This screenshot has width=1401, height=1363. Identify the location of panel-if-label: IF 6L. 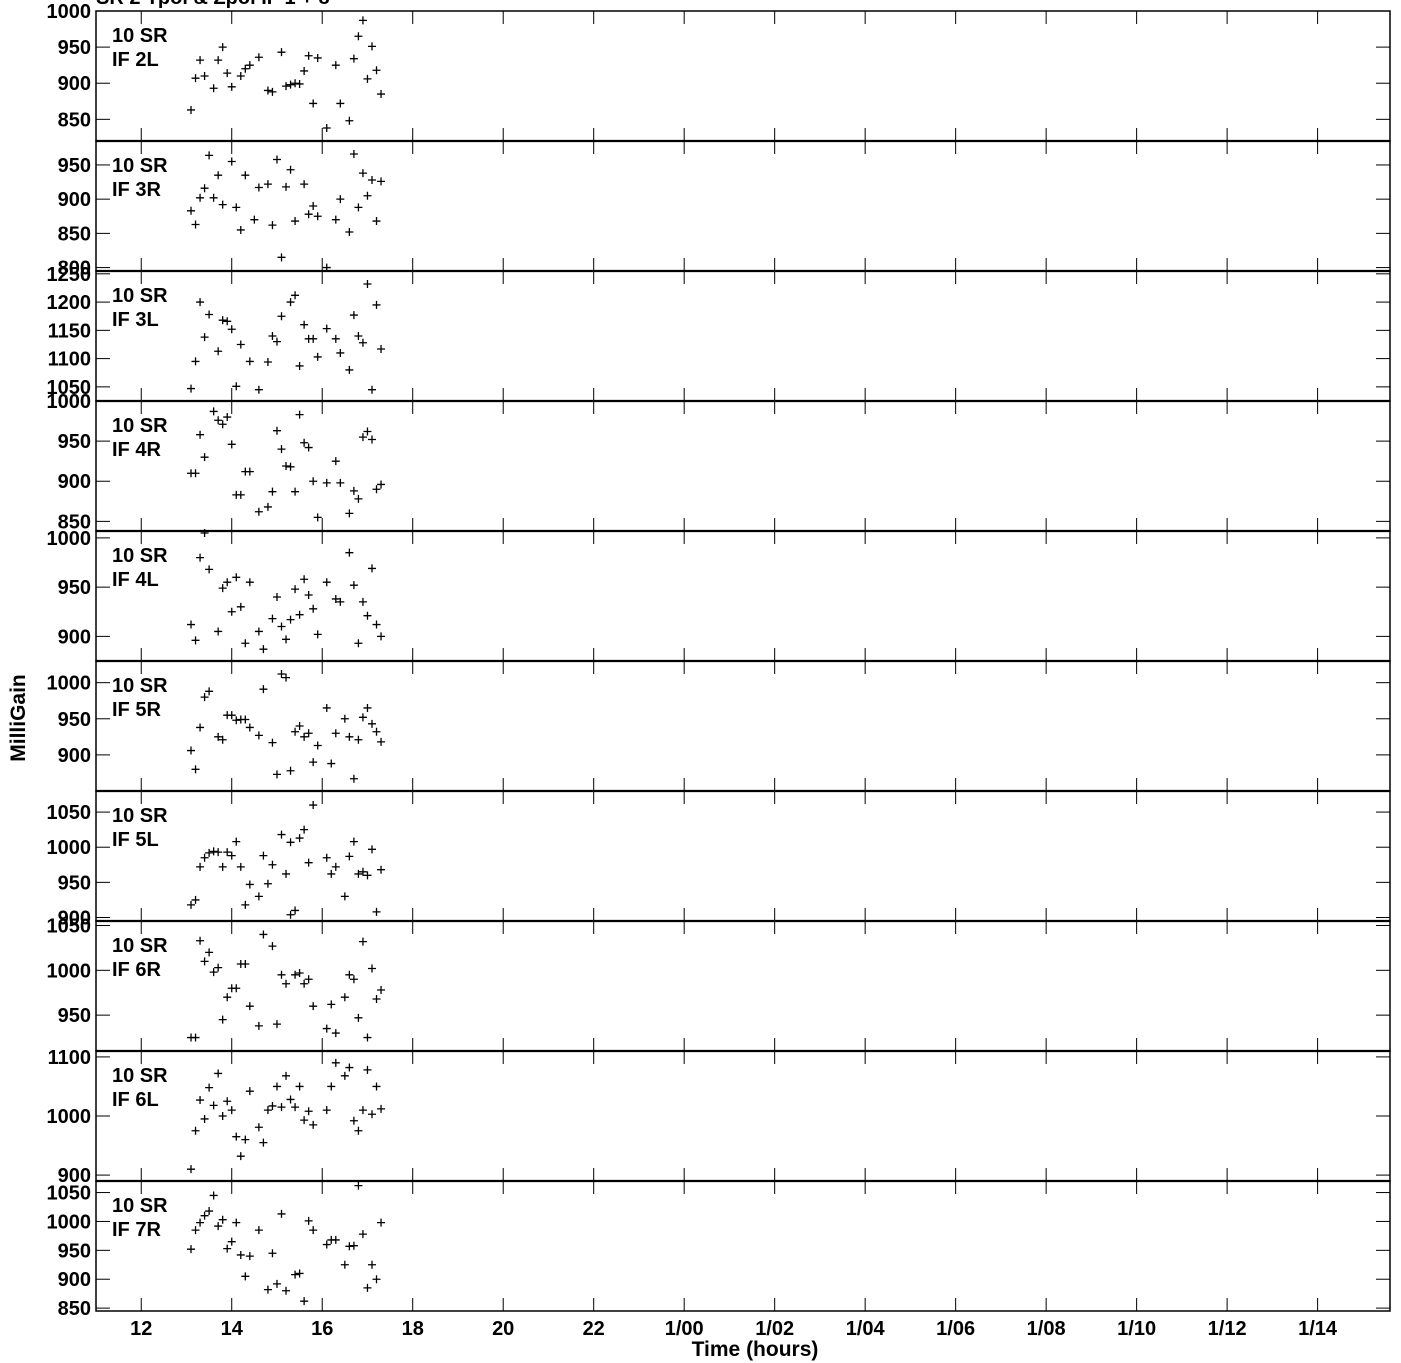
(135, 1100).